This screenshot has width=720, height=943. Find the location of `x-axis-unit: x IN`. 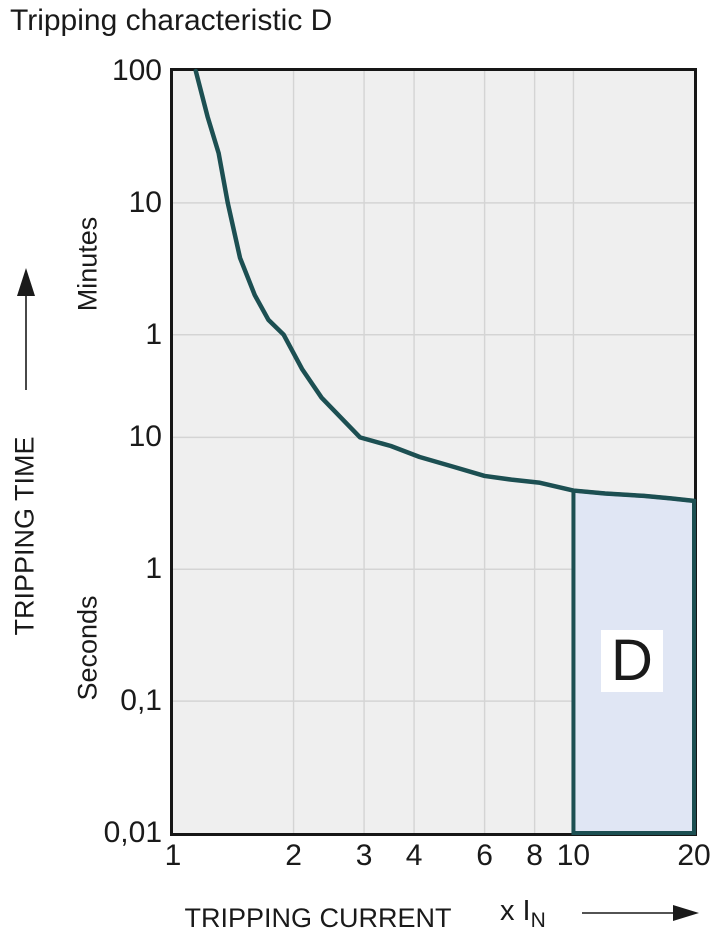

x-axis-unit: x IN is located at coordinates (523, 914).